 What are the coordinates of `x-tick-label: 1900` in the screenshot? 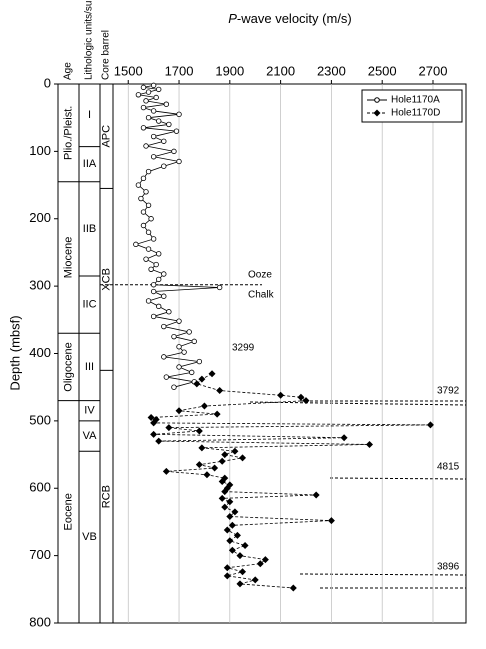 It's located at (229, 70).